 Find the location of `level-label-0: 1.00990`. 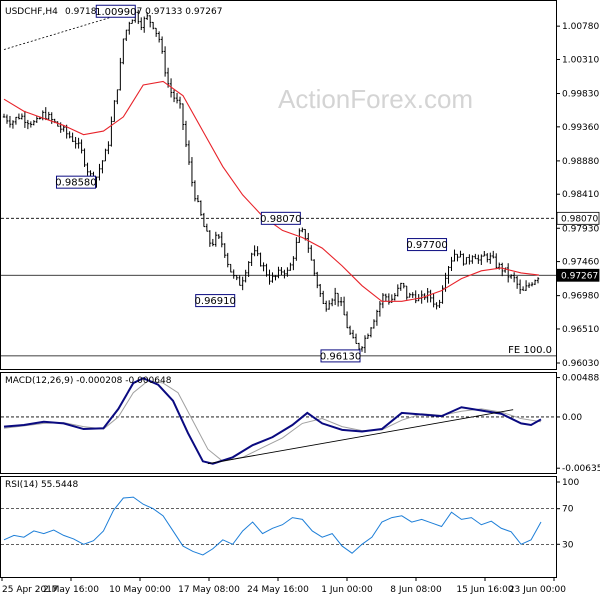

level-label-0: 1.00990 is located at coordinates (115, 11).